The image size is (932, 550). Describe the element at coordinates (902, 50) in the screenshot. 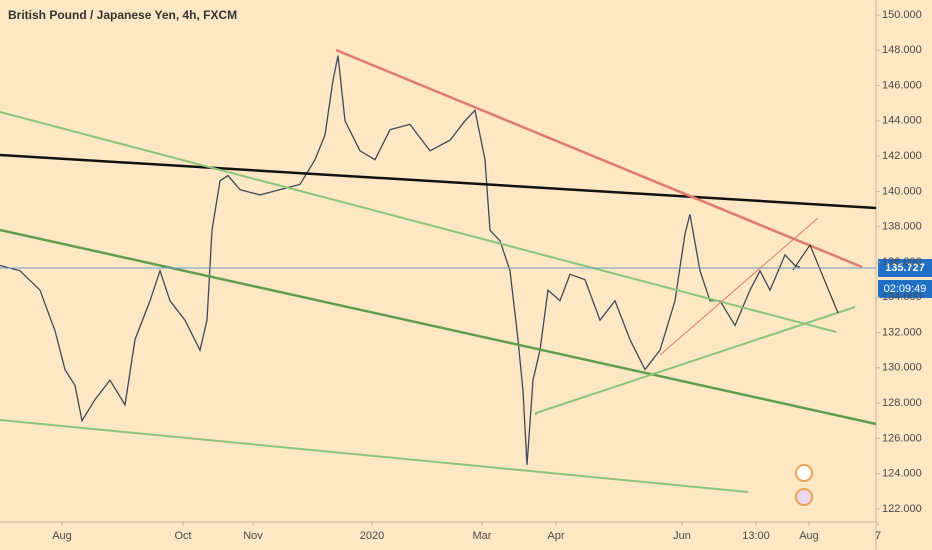

I see `y-tick-label: 148.000` at that location.